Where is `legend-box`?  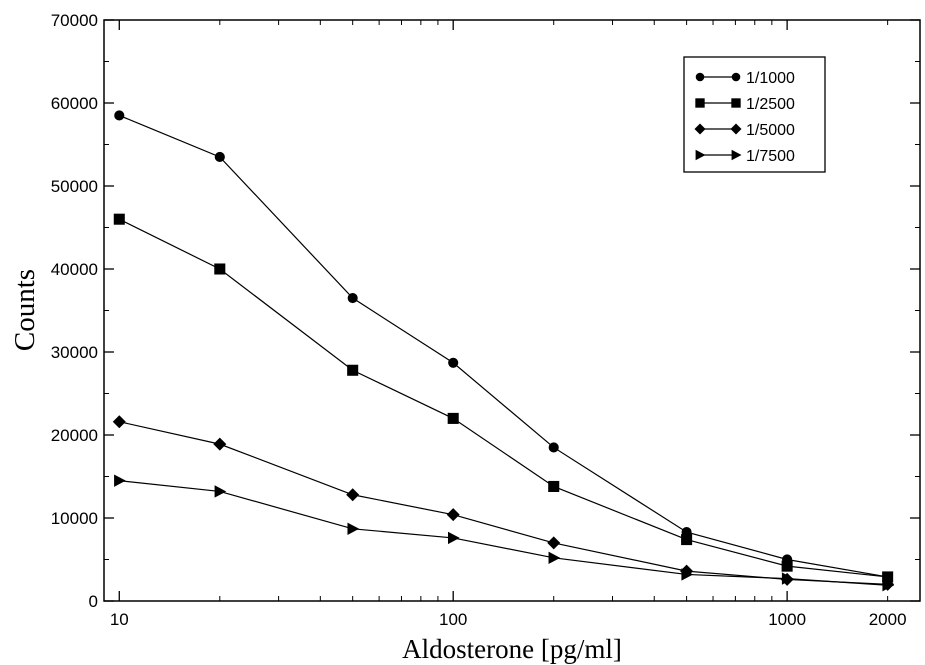 legend-box is located at coordinates (754, 114).